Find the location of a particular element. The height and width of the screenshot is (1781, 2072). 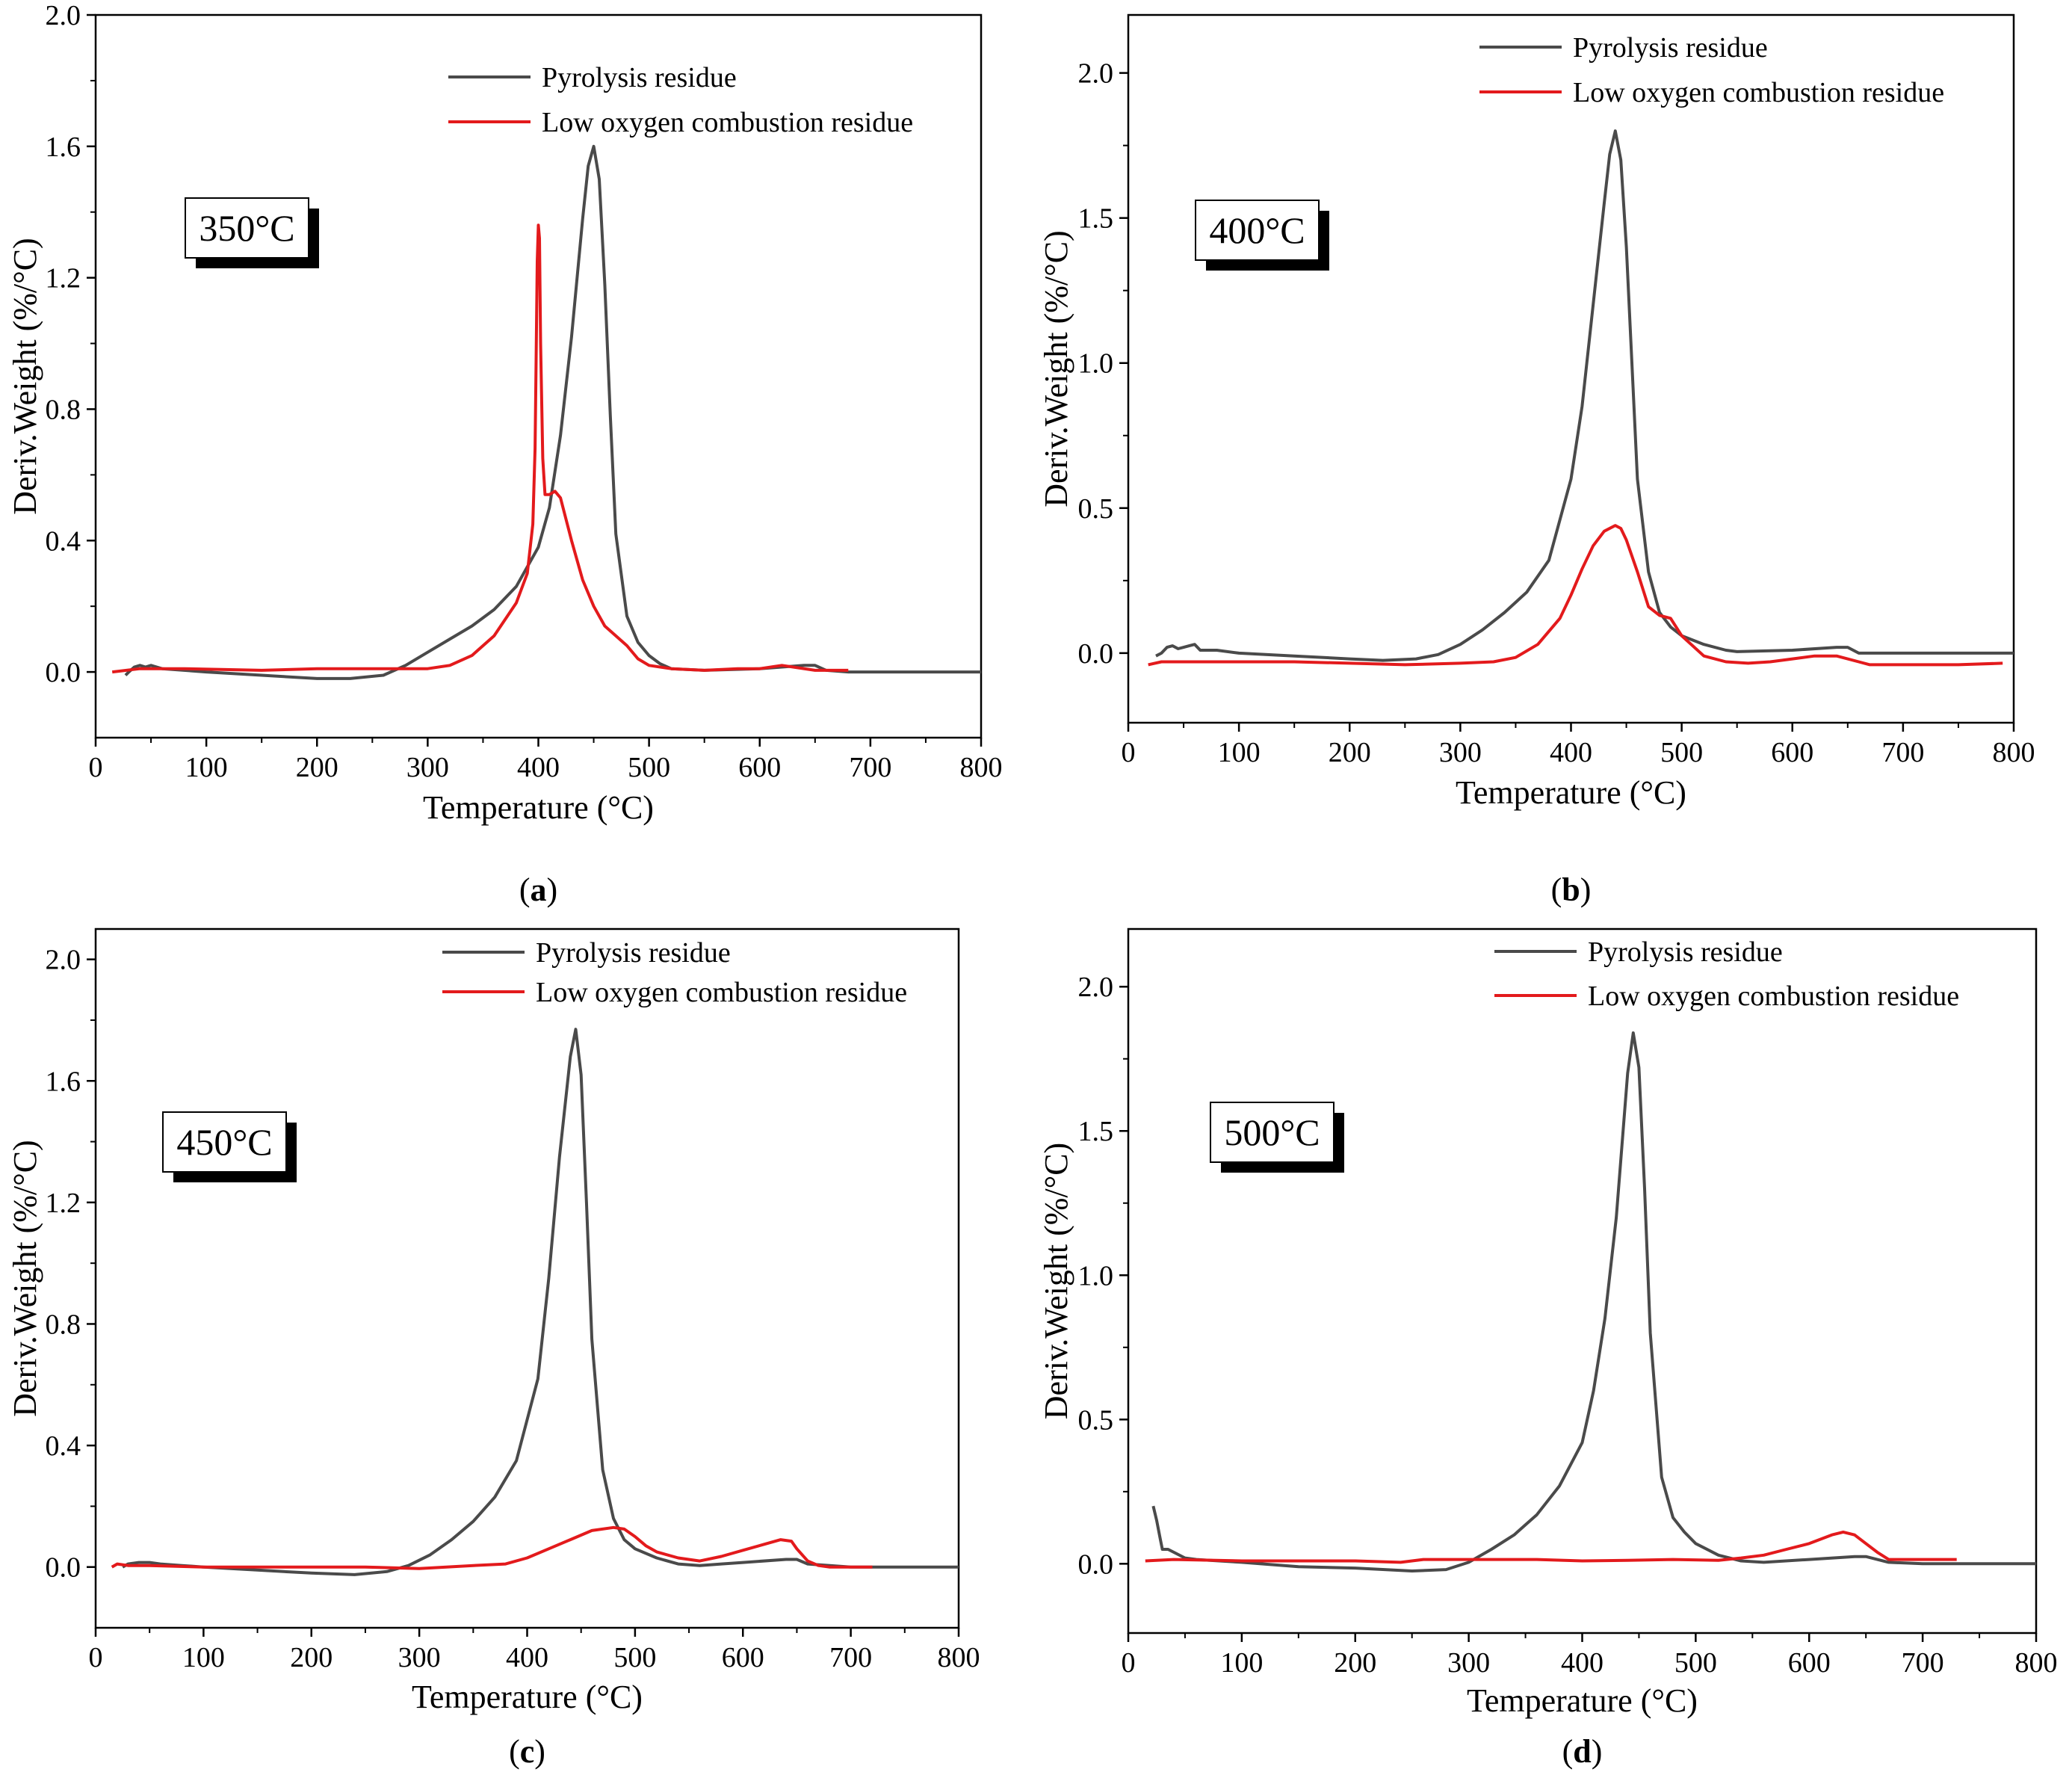

temperature-tag: 400°C is located at coordinates (1257, 230).